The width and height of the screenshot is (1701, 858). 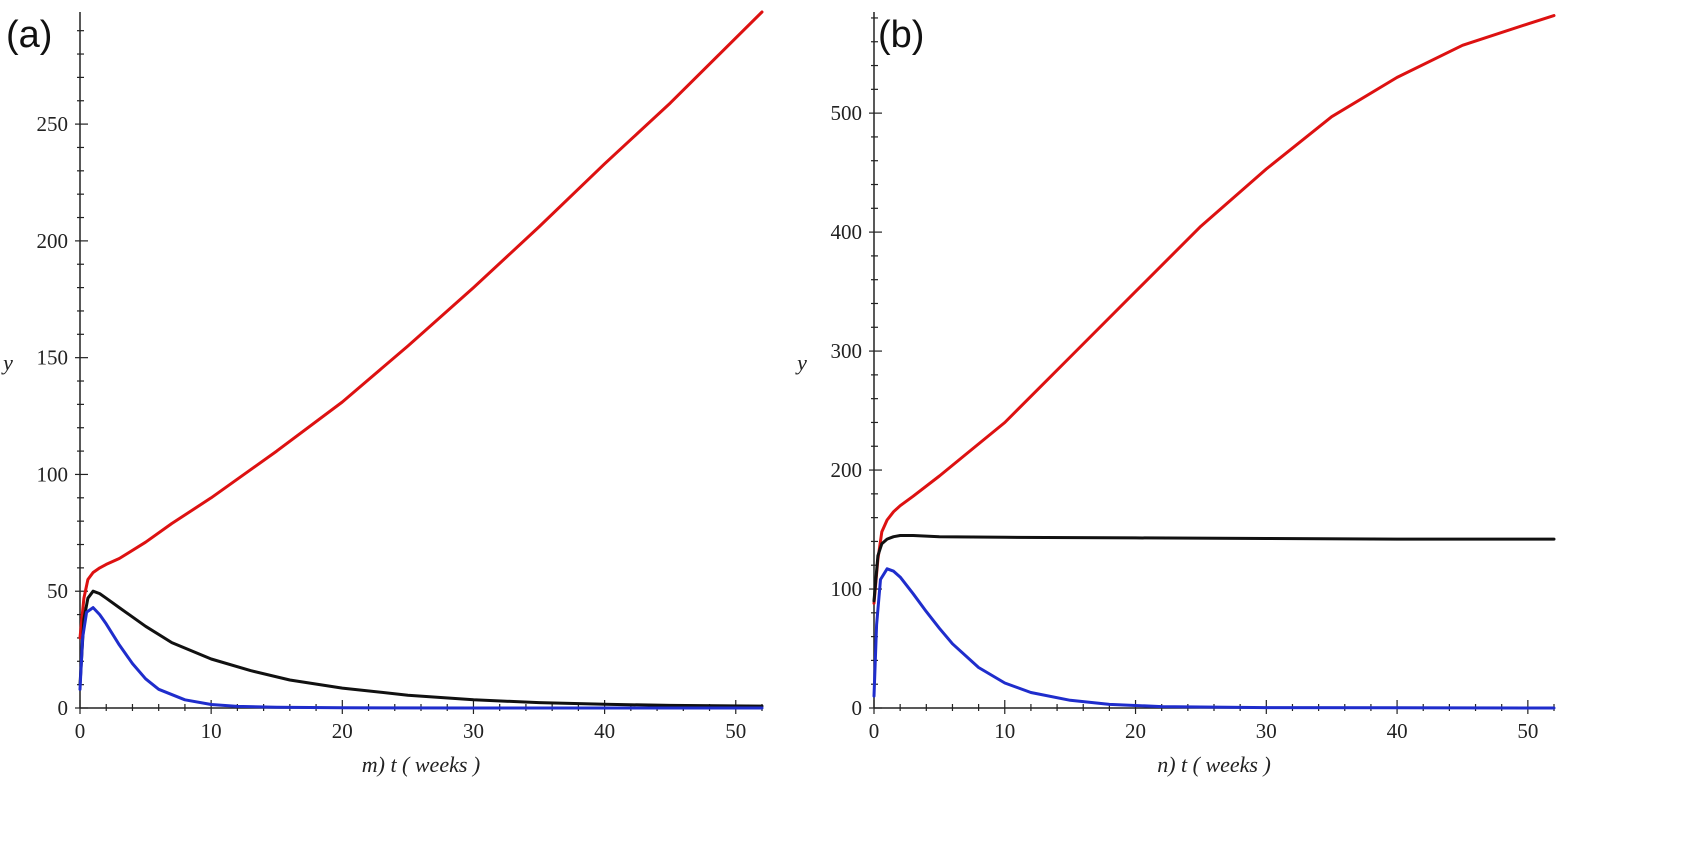 I want to click on y-tick-label: 500, so click(x=847, y=113).